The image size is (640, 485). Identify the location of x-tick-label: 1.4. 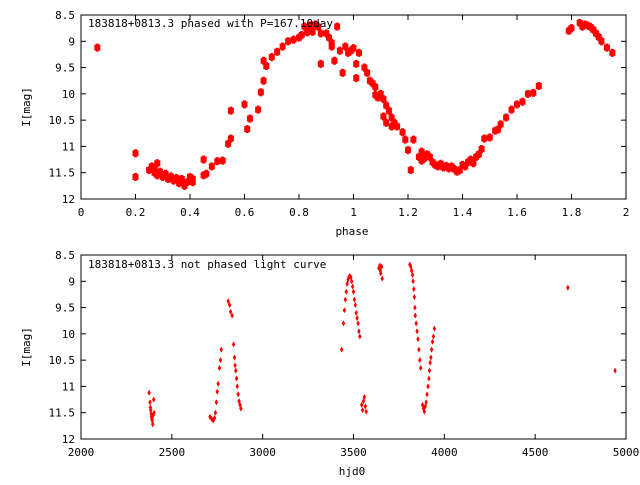
(463, 212).